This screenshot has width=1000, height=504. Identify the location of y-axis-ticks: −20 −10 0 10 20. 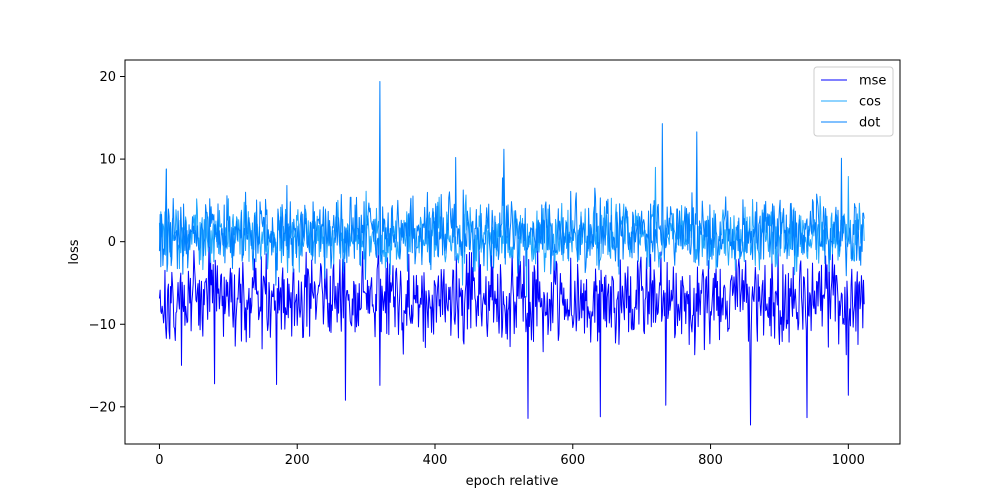
(107, 242).